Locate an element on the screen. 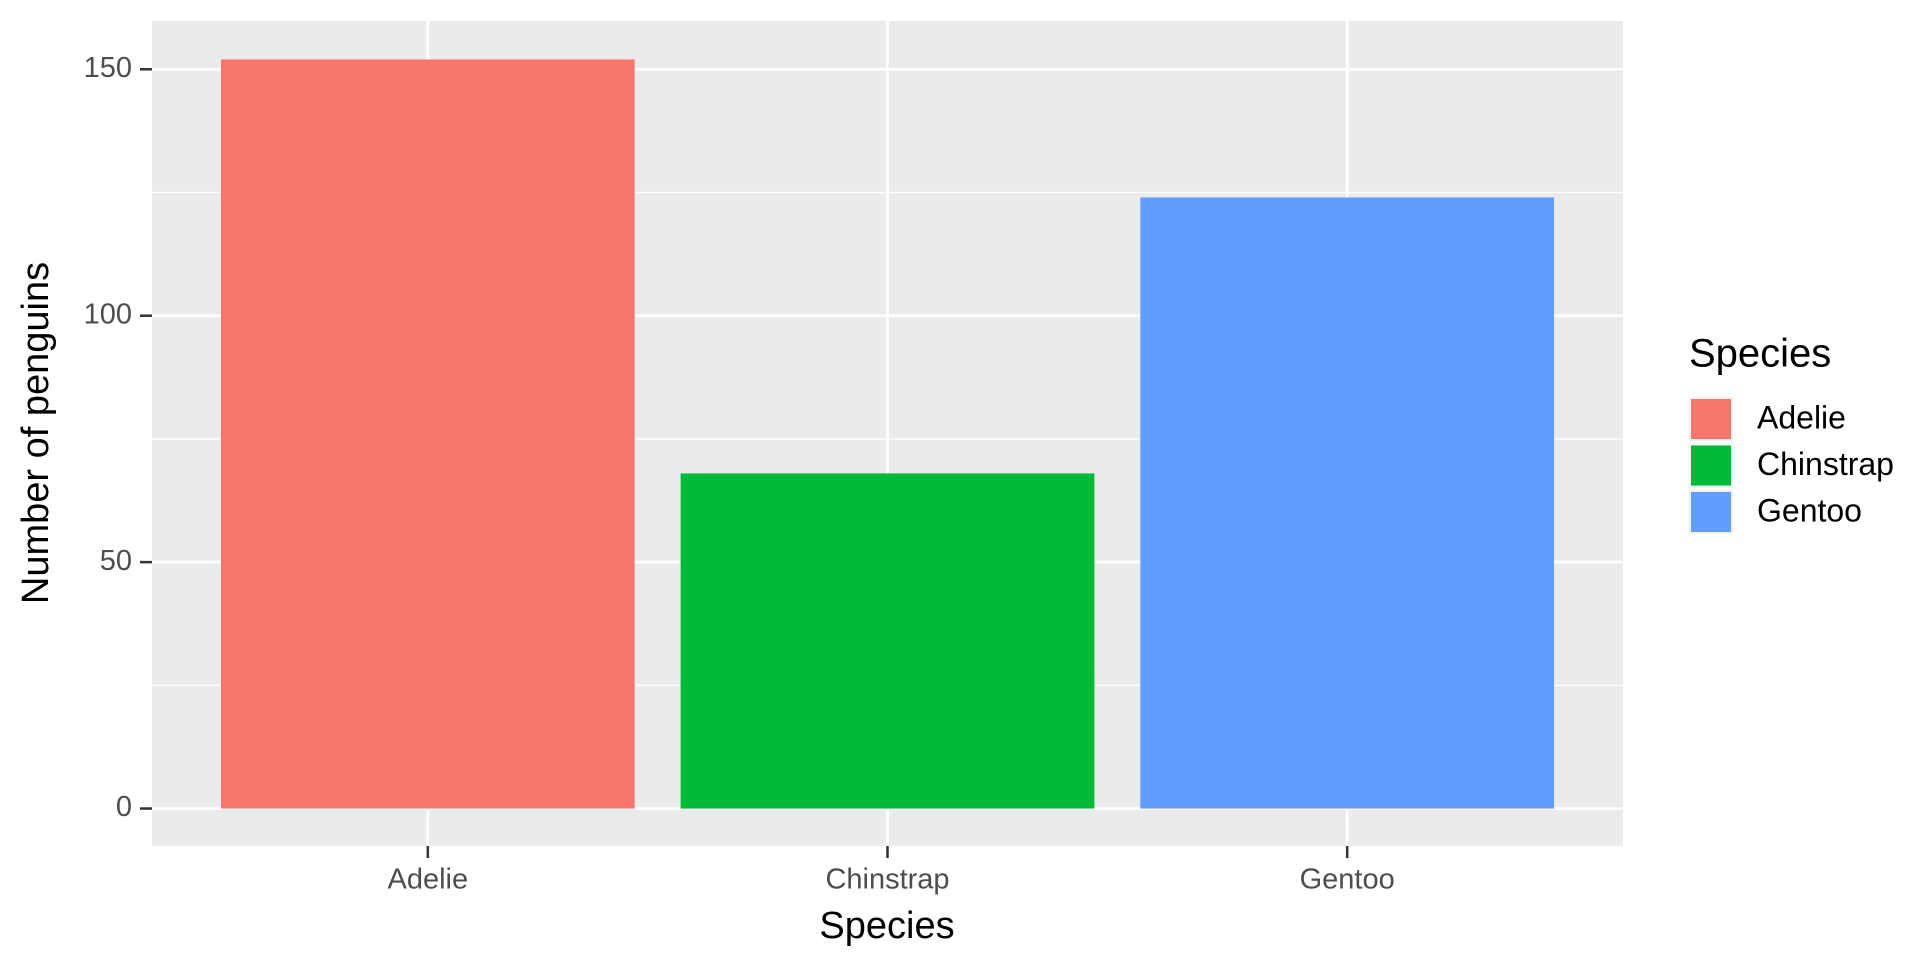 This screenshot has height=960, width=1920. x-tick-label: Adelie is located at coordinates (428, 880).